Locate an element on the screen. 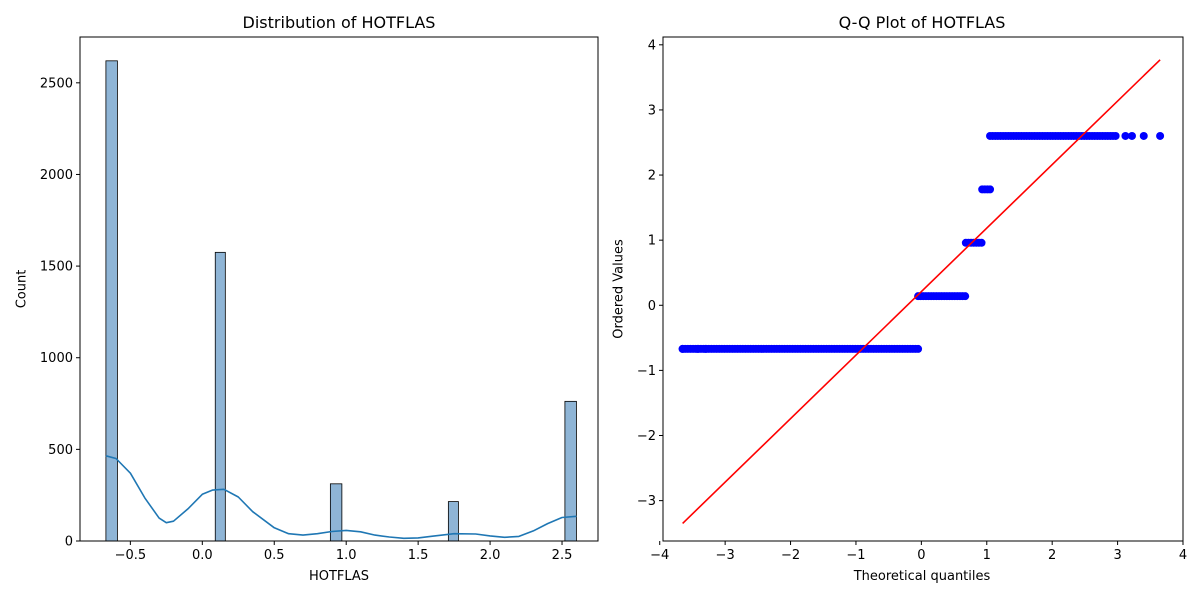  left-x-tick-label: 1.0 is located at coordinates (346, 555).